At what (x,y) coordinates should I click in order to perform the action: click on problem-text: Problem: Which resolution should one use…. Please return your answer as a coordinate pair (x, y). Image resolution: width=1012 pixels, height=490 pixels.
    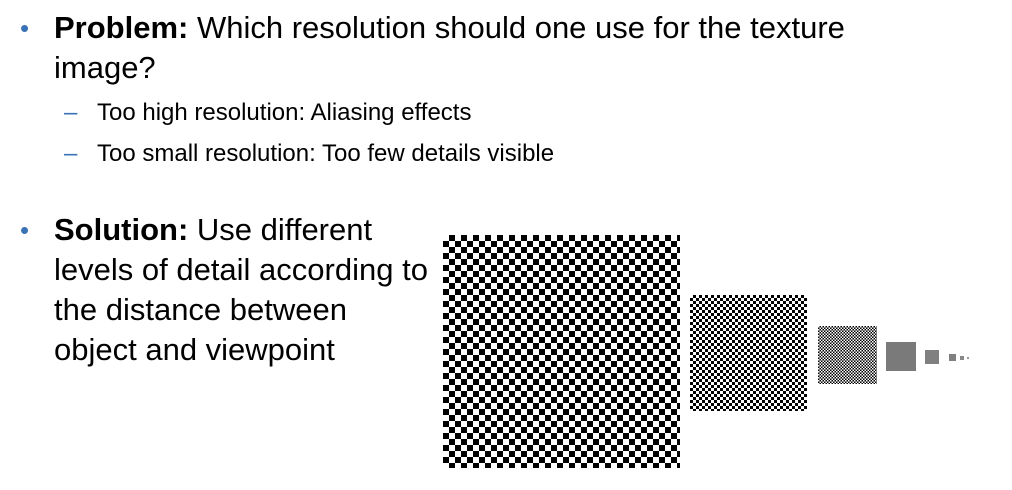
    Looking at the image, I should click on (504, 48).